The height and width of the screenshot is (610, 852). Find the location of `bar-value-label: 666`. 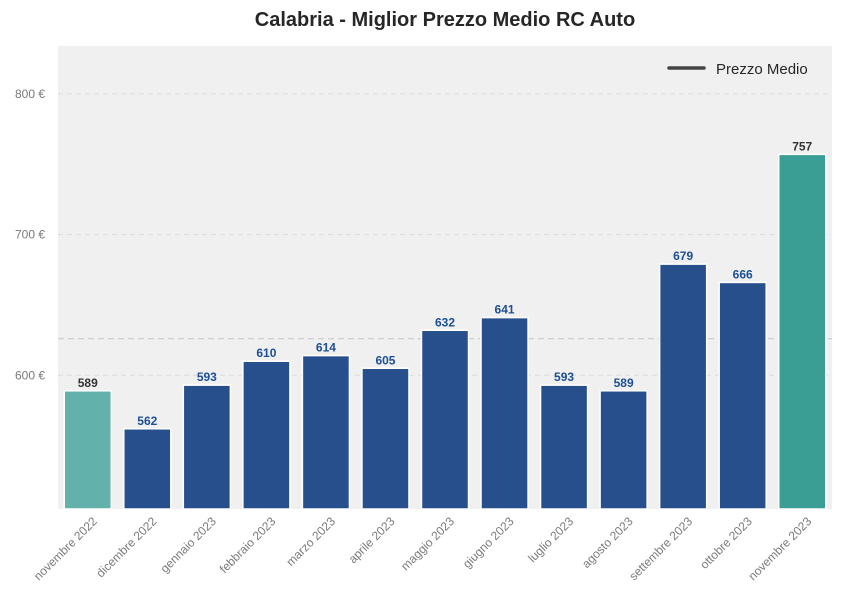

bar-value-label: 666 is located at coordinates (743, 274).